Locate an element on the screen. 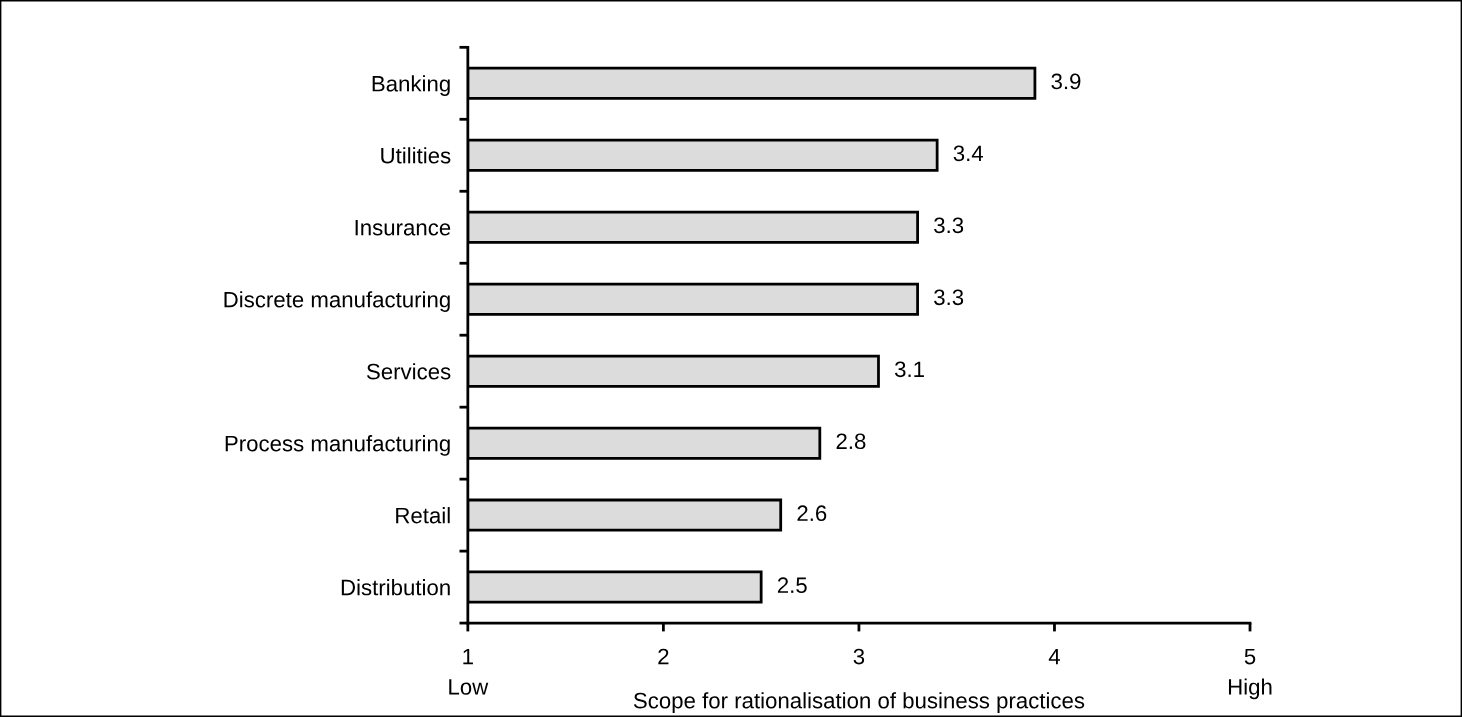 The image size is (1462, 717). x-tick-label: 4 is located at coordinates (1054, 656).